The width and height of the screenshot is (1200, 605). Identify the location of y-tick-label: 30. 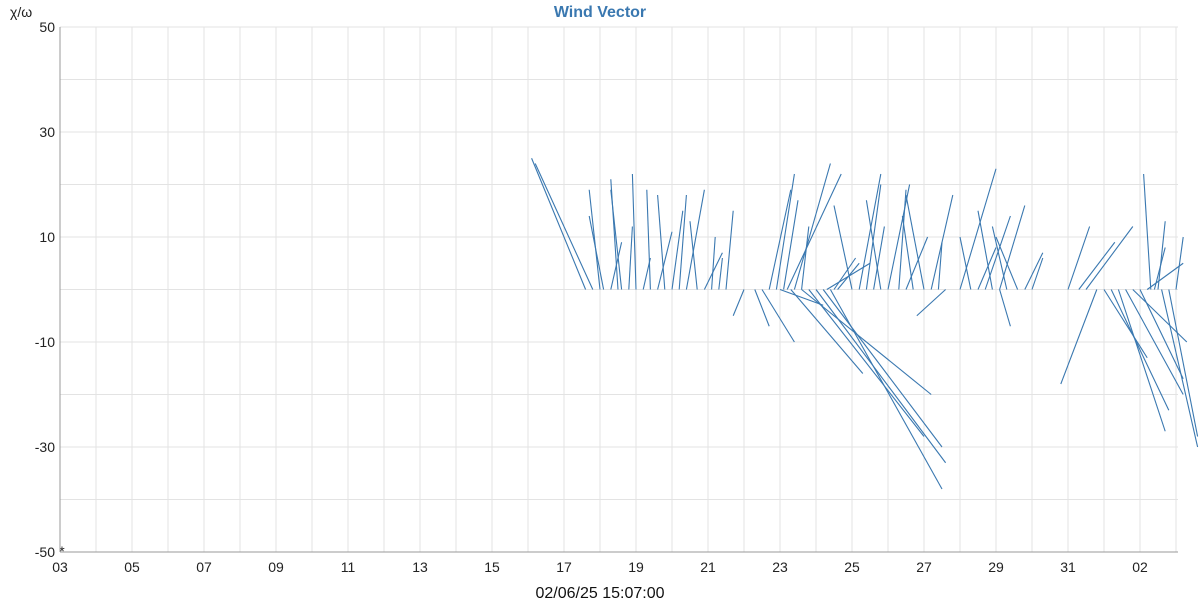
(47, 132).